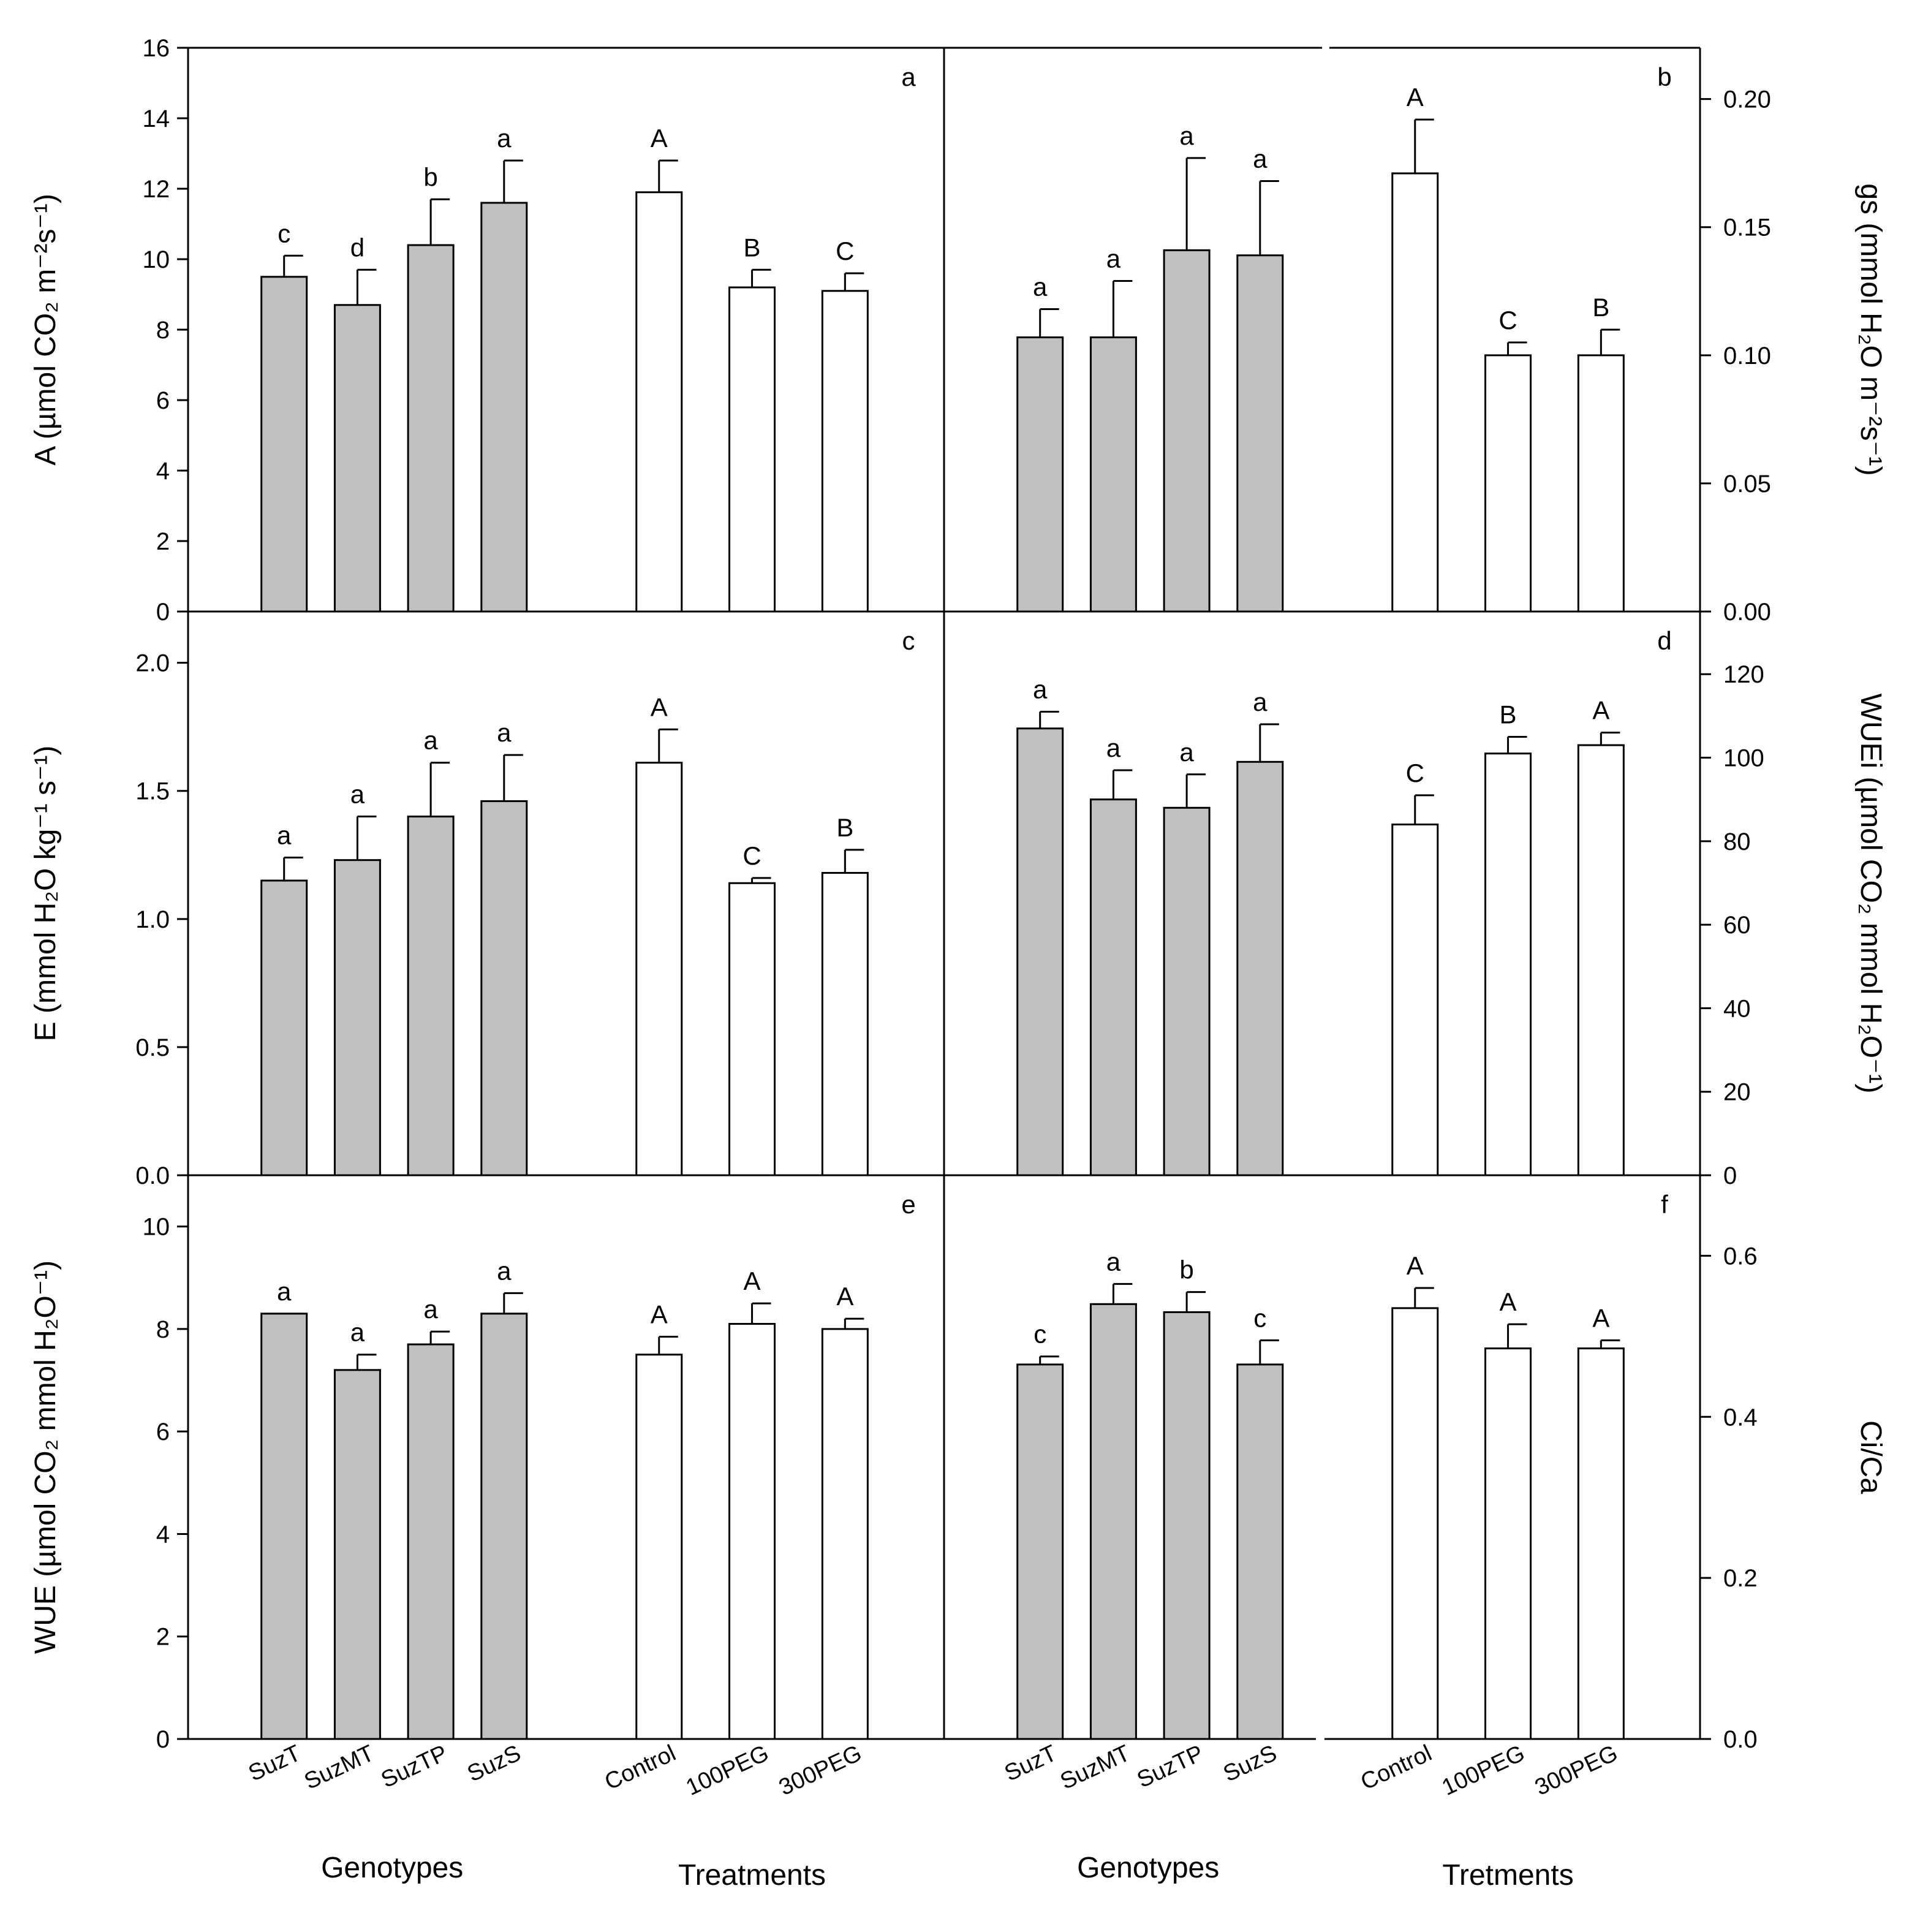 Image resolution: width=1912 pixels, height=1932 pixels. I want to click on panel-letter: d, so click(1664, 640).